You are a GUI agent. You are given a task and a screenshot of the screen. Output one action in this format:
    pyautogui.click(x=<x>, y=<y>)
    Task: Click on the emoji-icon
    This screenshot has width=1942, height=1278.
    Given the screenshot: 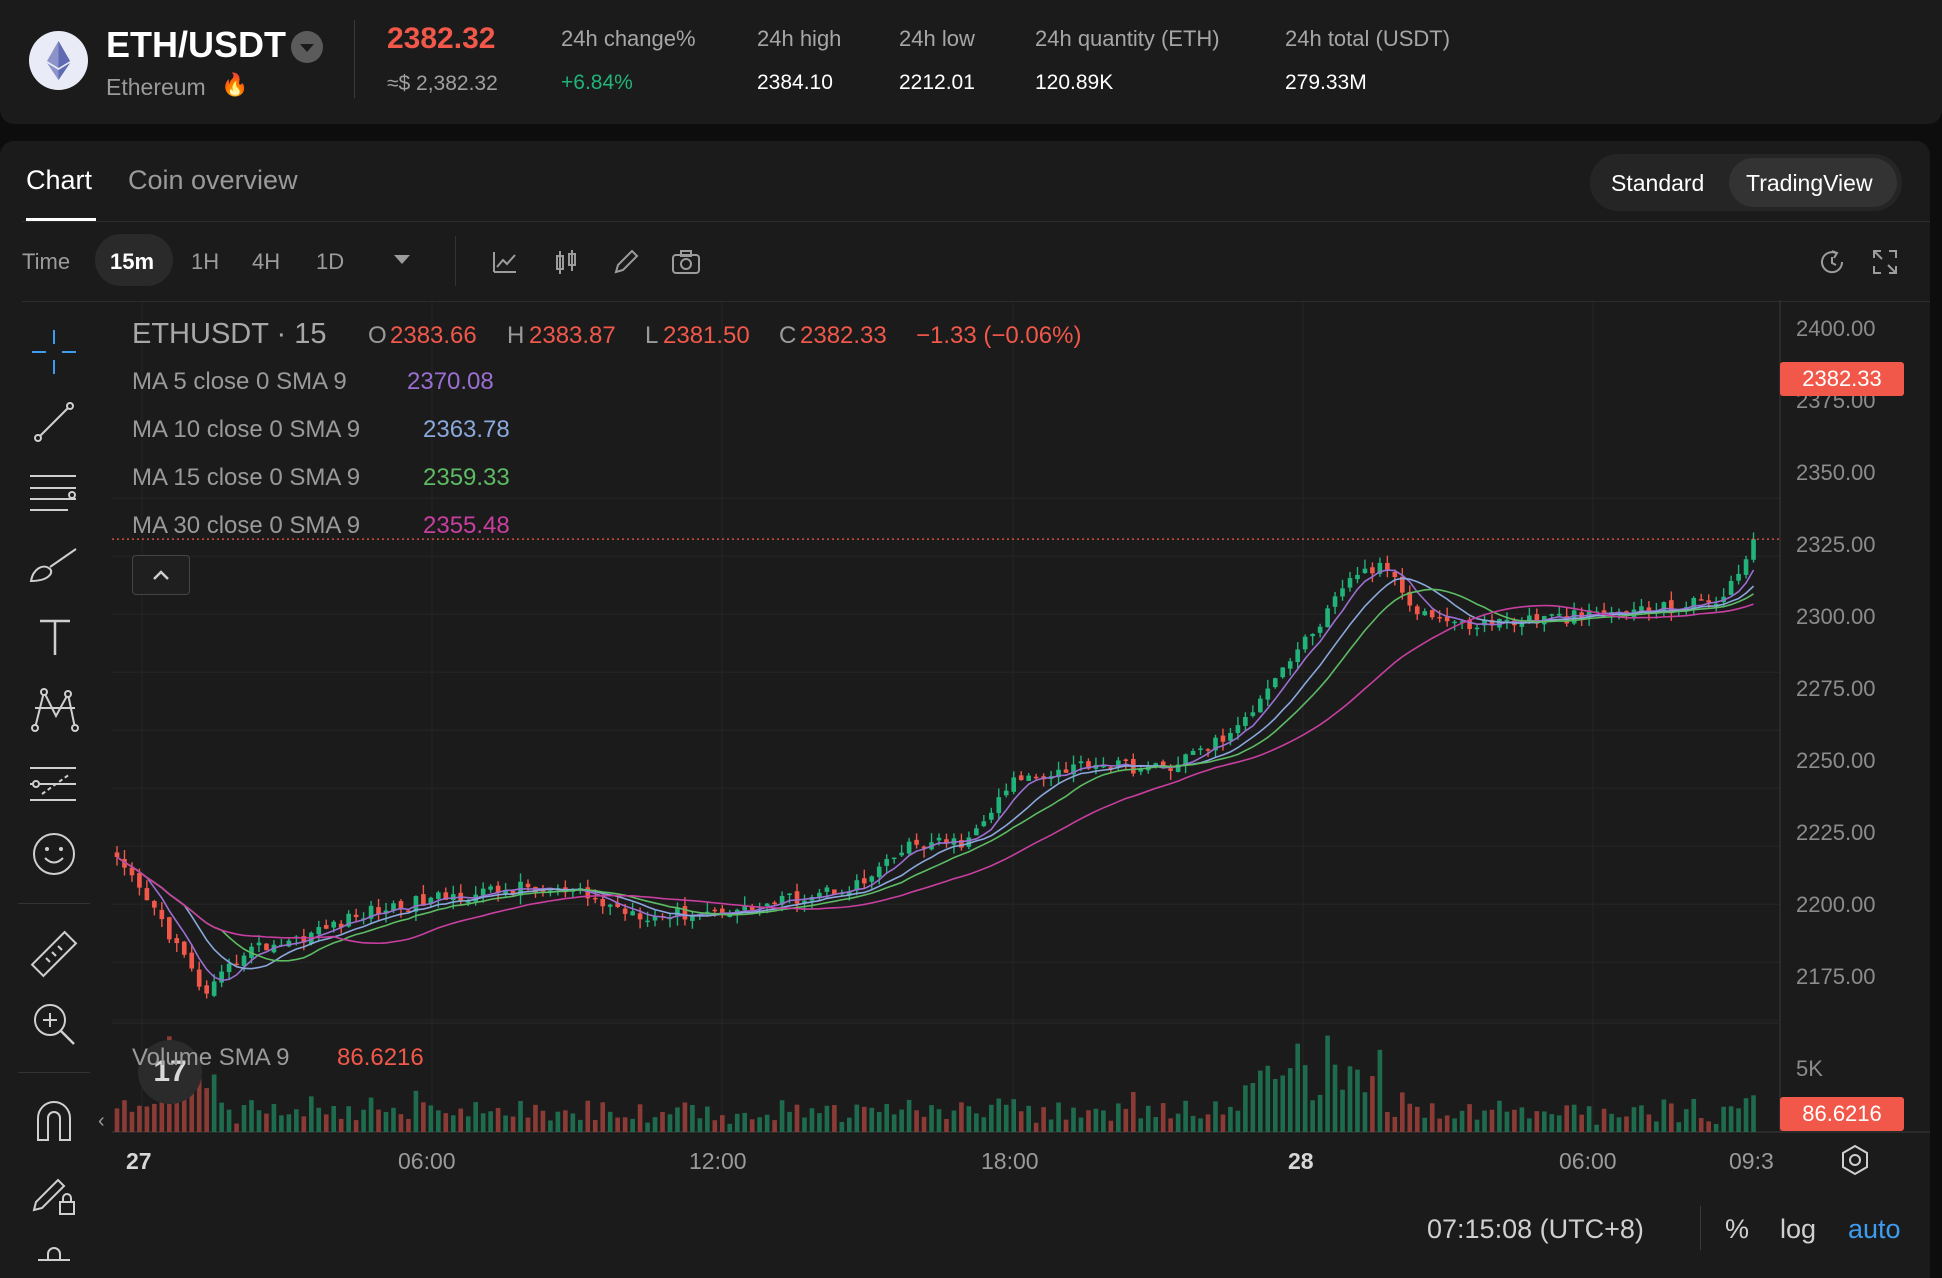 What is the action you would take?
    pyautogui.click(x=54, y=854)
    